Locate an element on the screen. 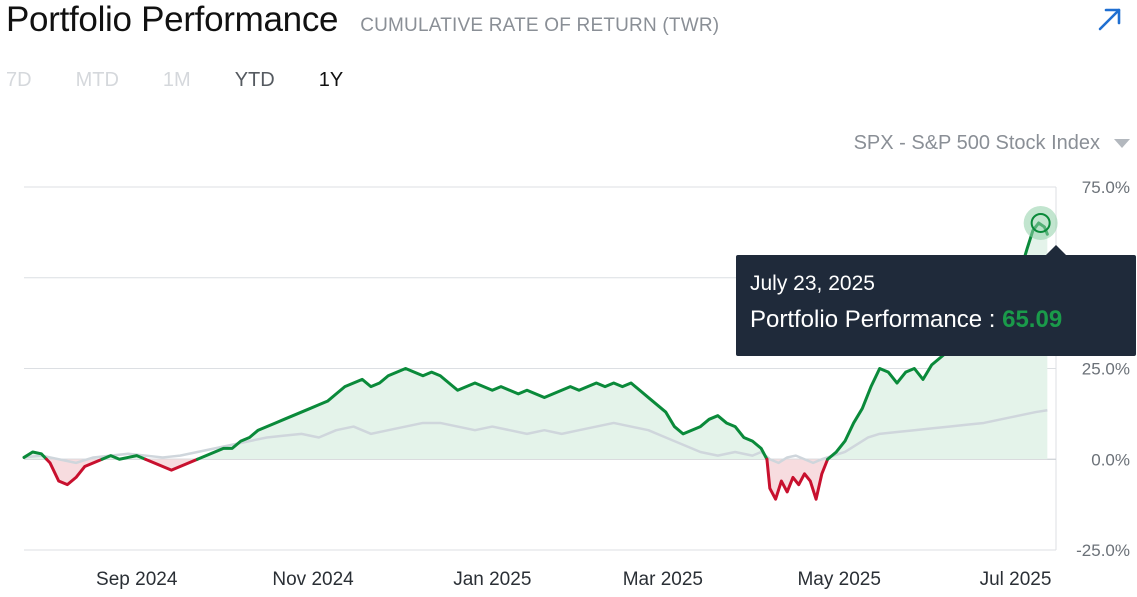  tooltip-value: 65.09 is located at coordinates (1032, 319).